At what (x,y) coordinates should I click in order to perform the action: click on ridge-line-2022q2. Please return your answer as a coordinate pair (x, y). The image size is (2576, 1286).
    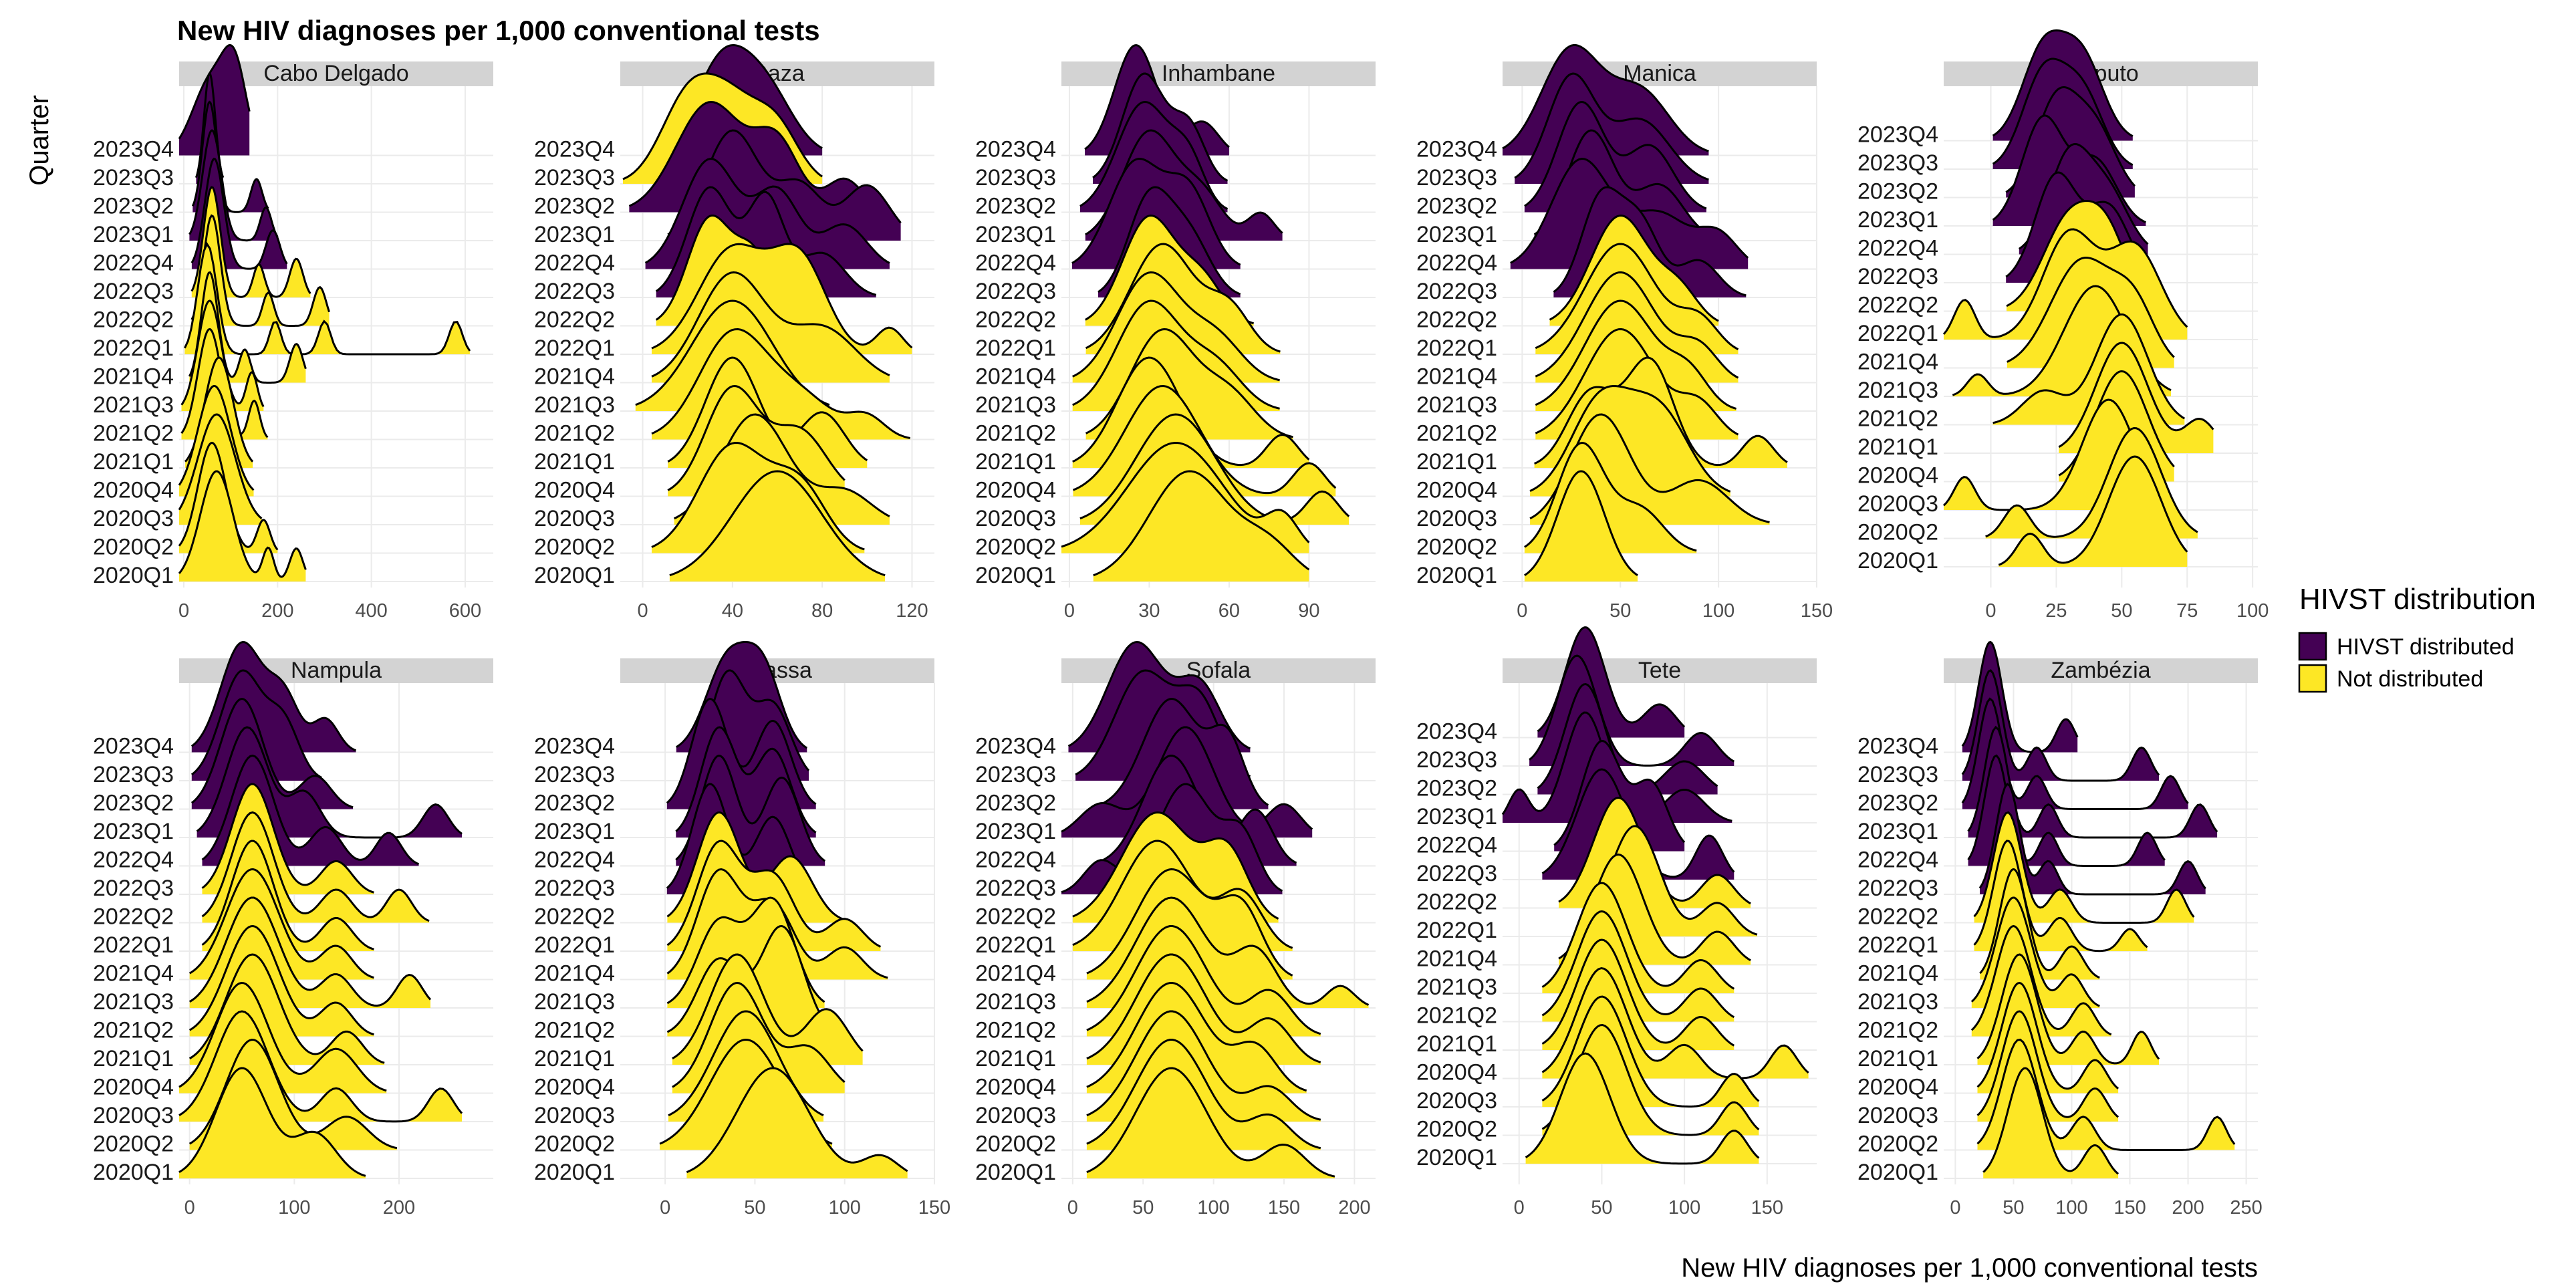
    Looking at the image, I should click on (315, 866).